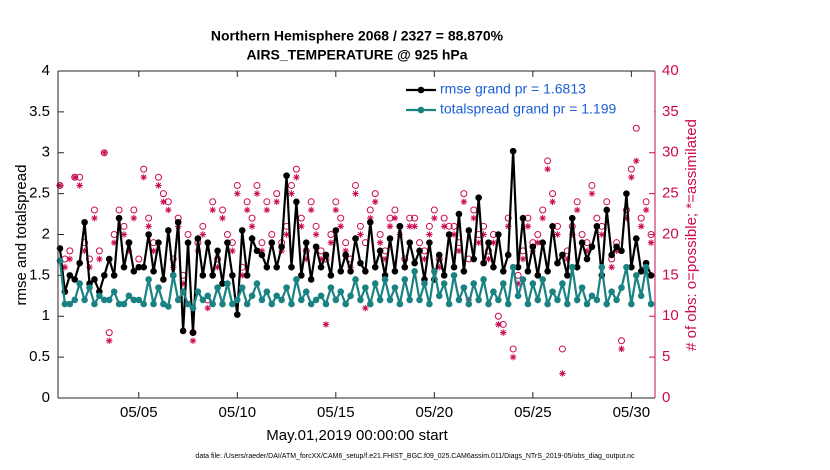  I want to click on y2-tick-label: 20, so click(670, 233).